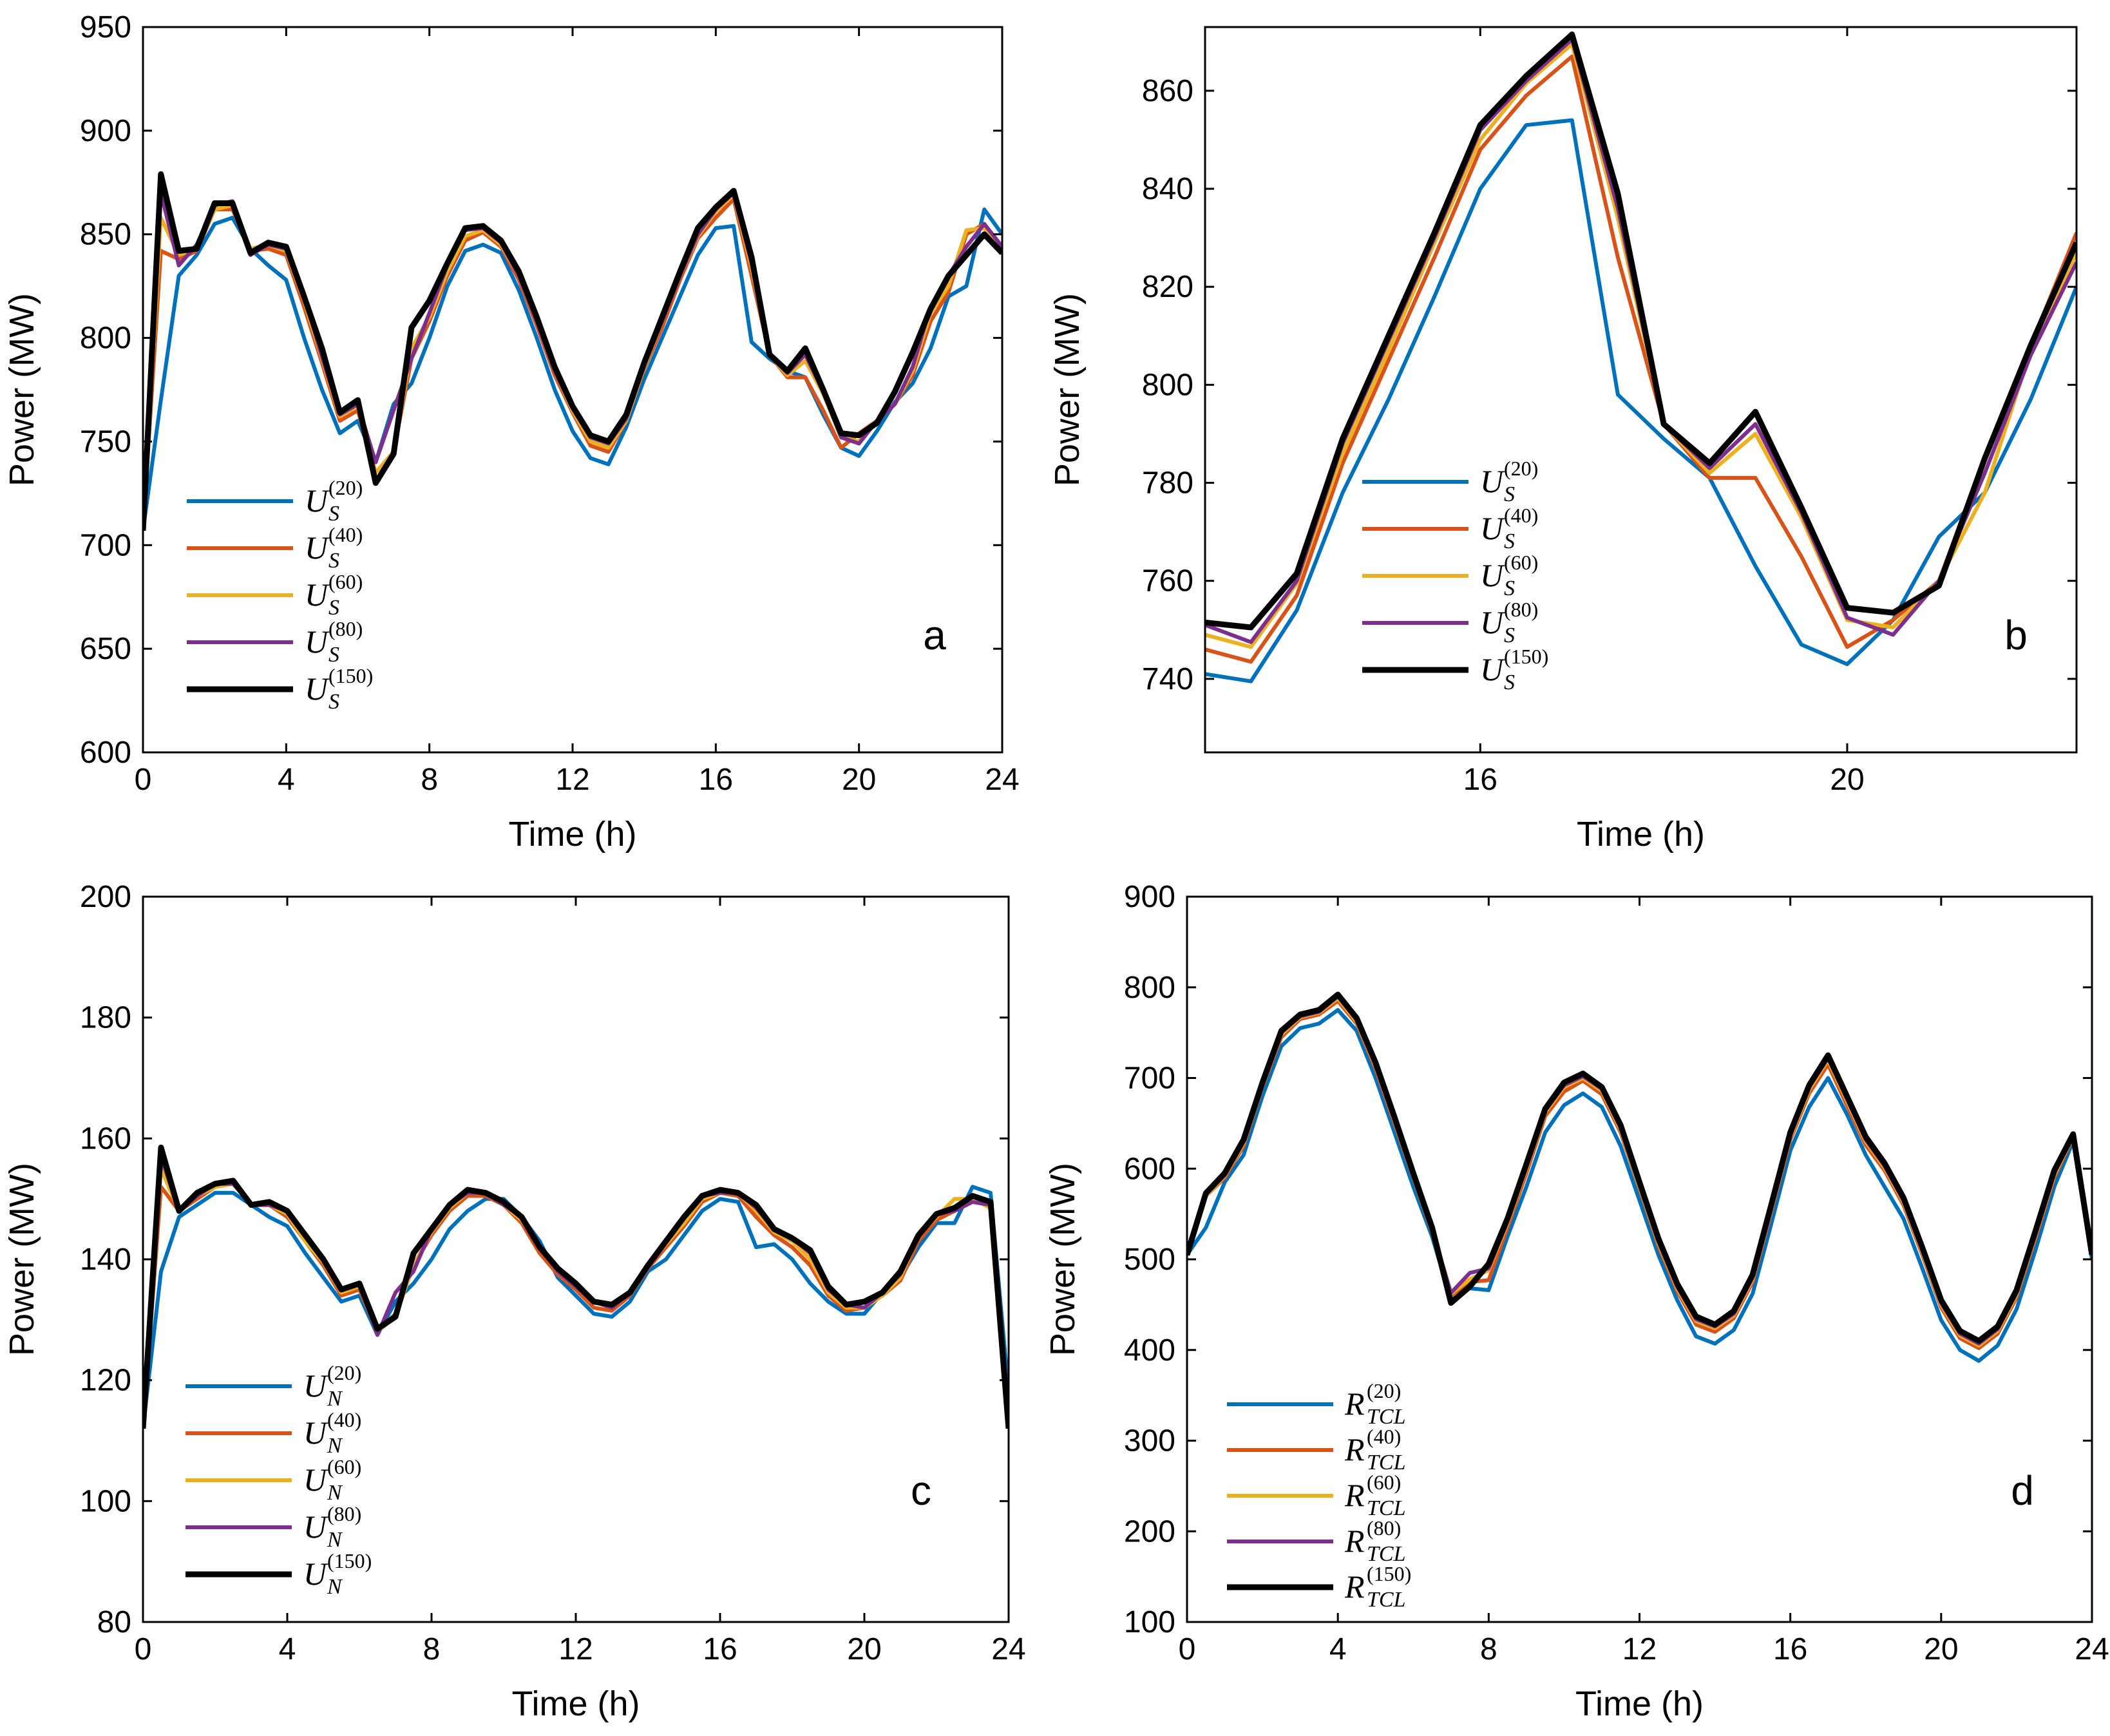 Image resolution: width=2110 pixels, height=1736 pixels. I want to click on legend-entry-5: UN (150), so click(337, 1574).